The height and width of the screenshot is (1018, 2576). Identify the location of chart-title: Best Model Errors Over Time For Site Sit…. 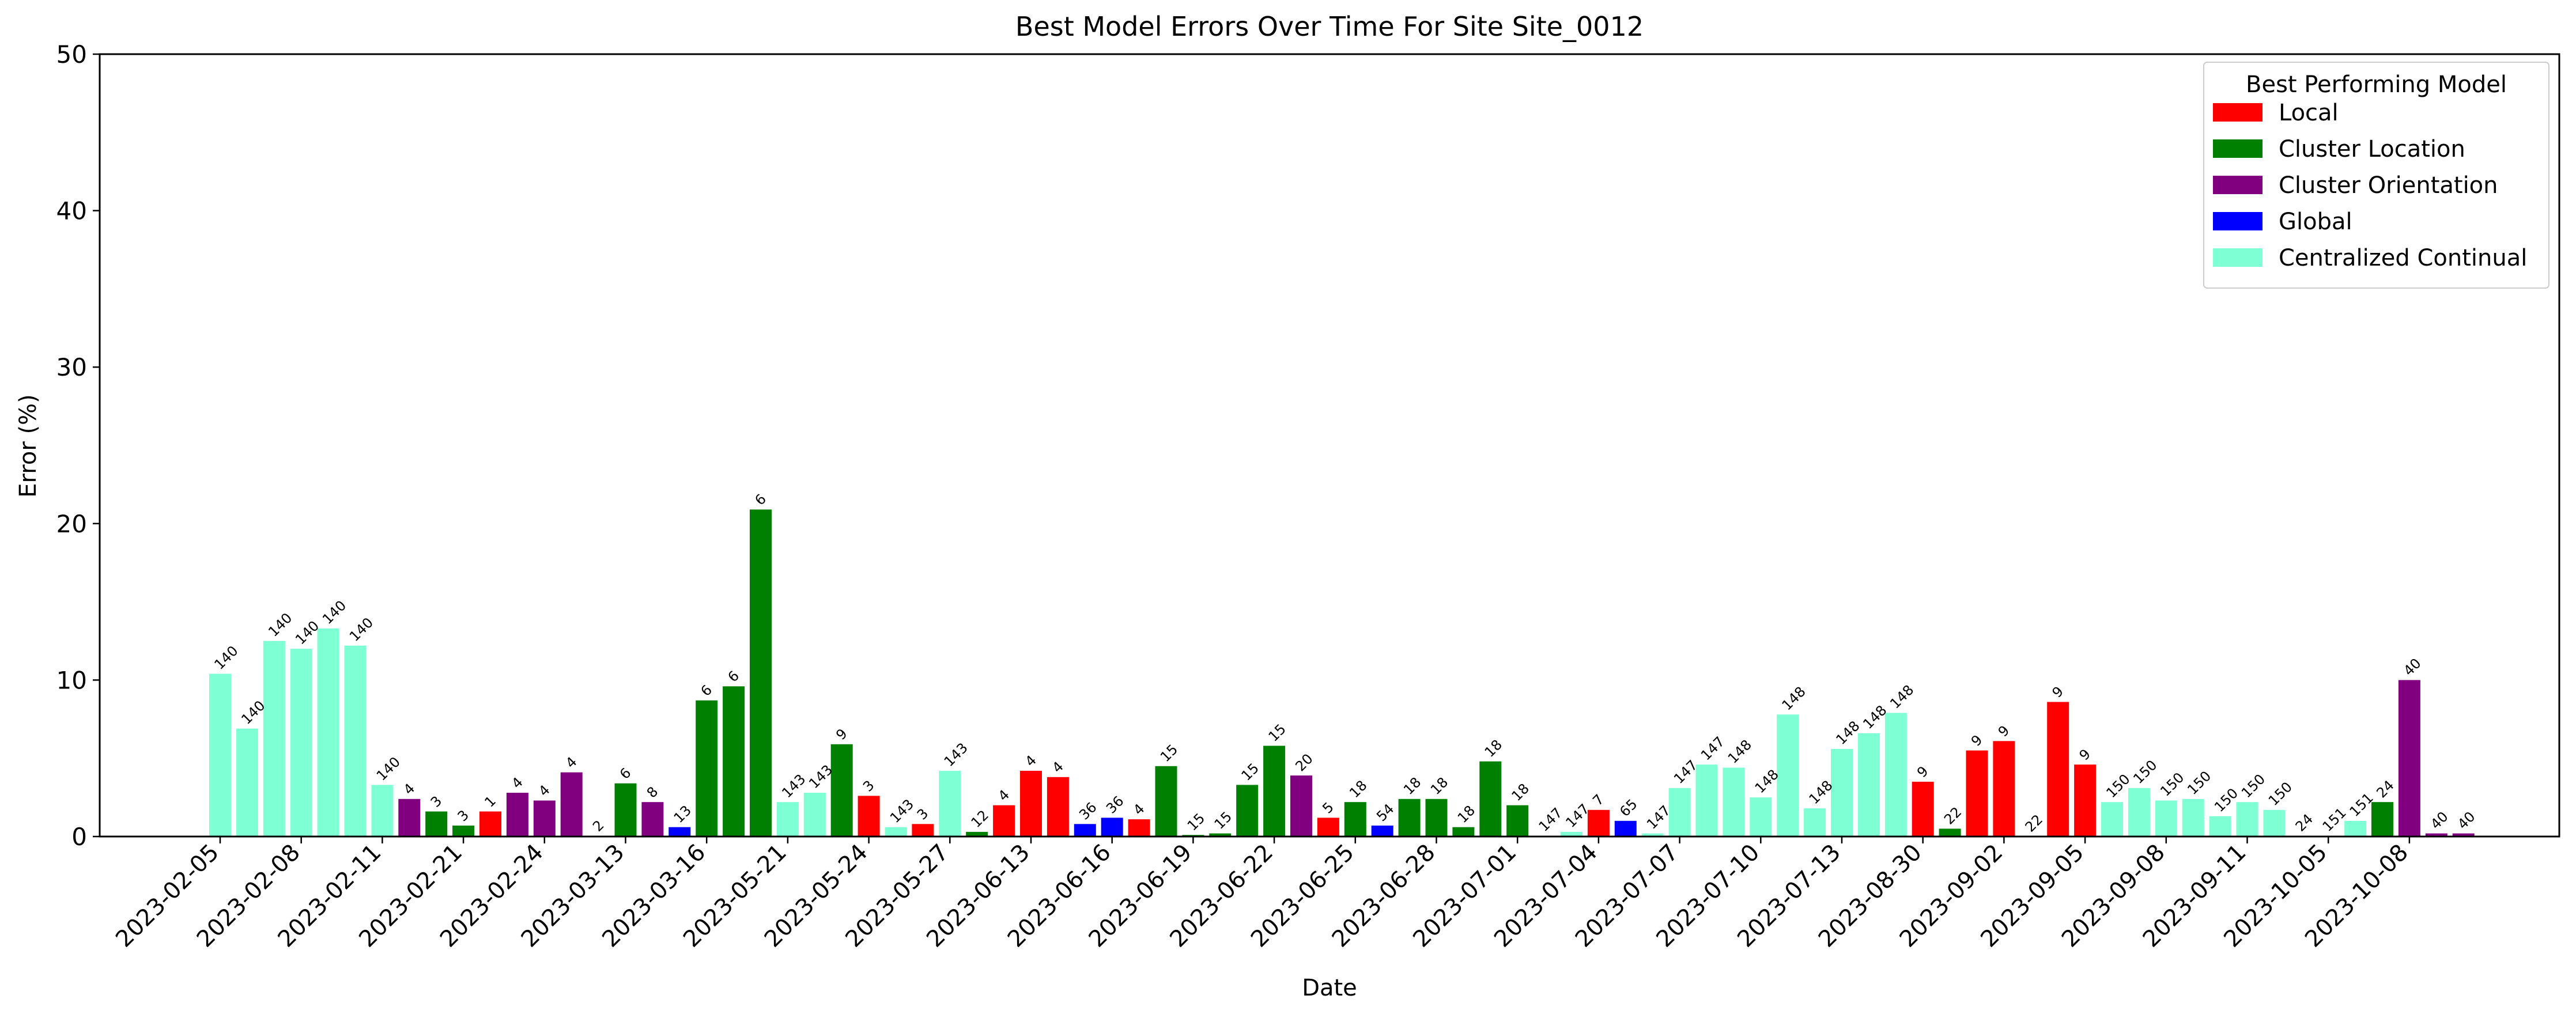
(1329, 26).